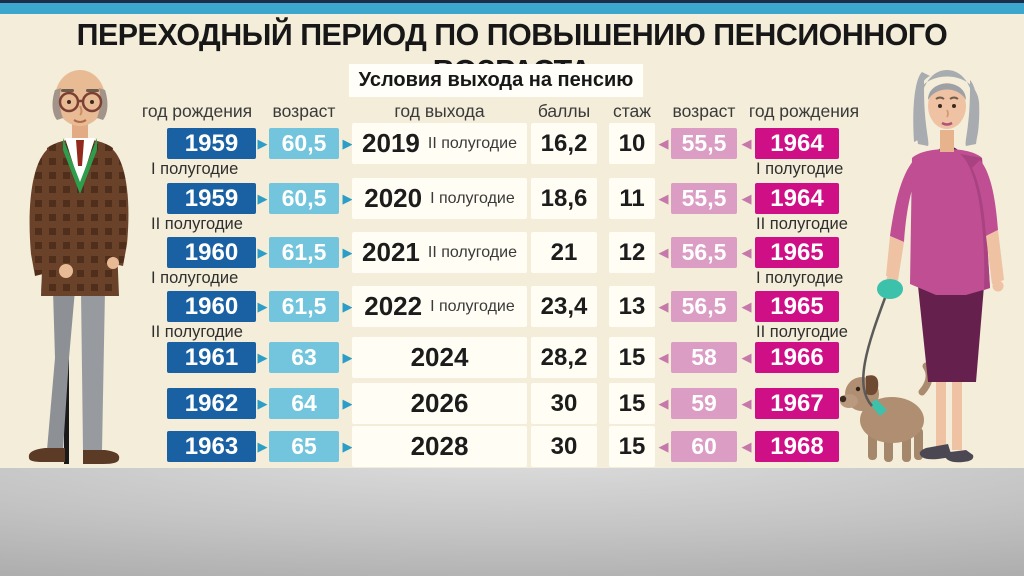 The width and height of the screenshot is (1024, 576). What do you see at coordinates (704, 403) in the screenshot?
I see `women-age-box: 59` at bounding box center [704, 403].